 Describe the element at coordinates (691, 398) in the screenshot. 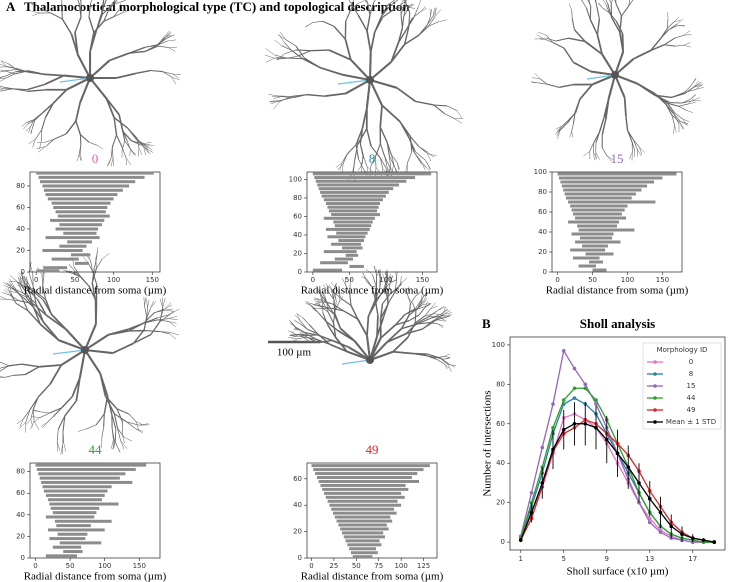

I see `legend-label: 44` at that location.